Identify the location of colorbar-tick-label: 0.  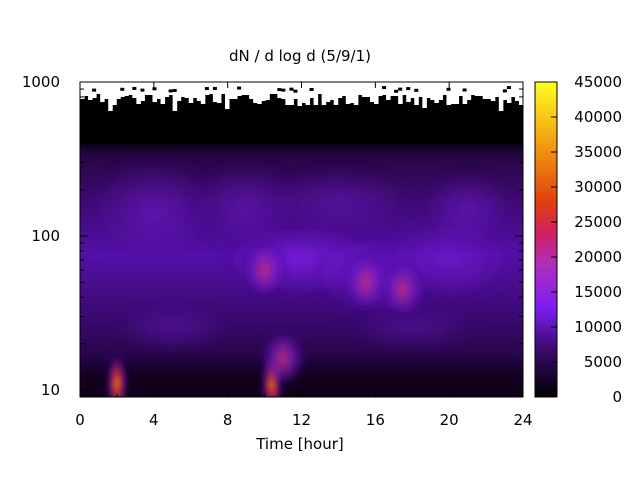
(617, 397).